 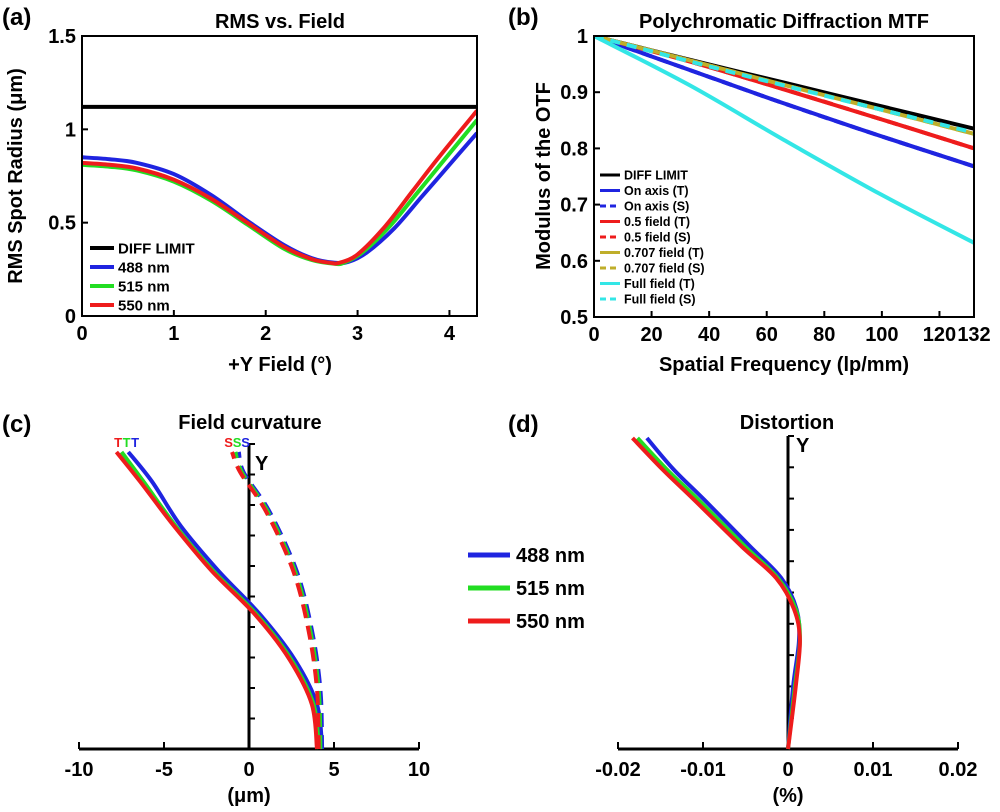 I want to click on x-axis-label-c: (μm), so click(x=248, y=796).